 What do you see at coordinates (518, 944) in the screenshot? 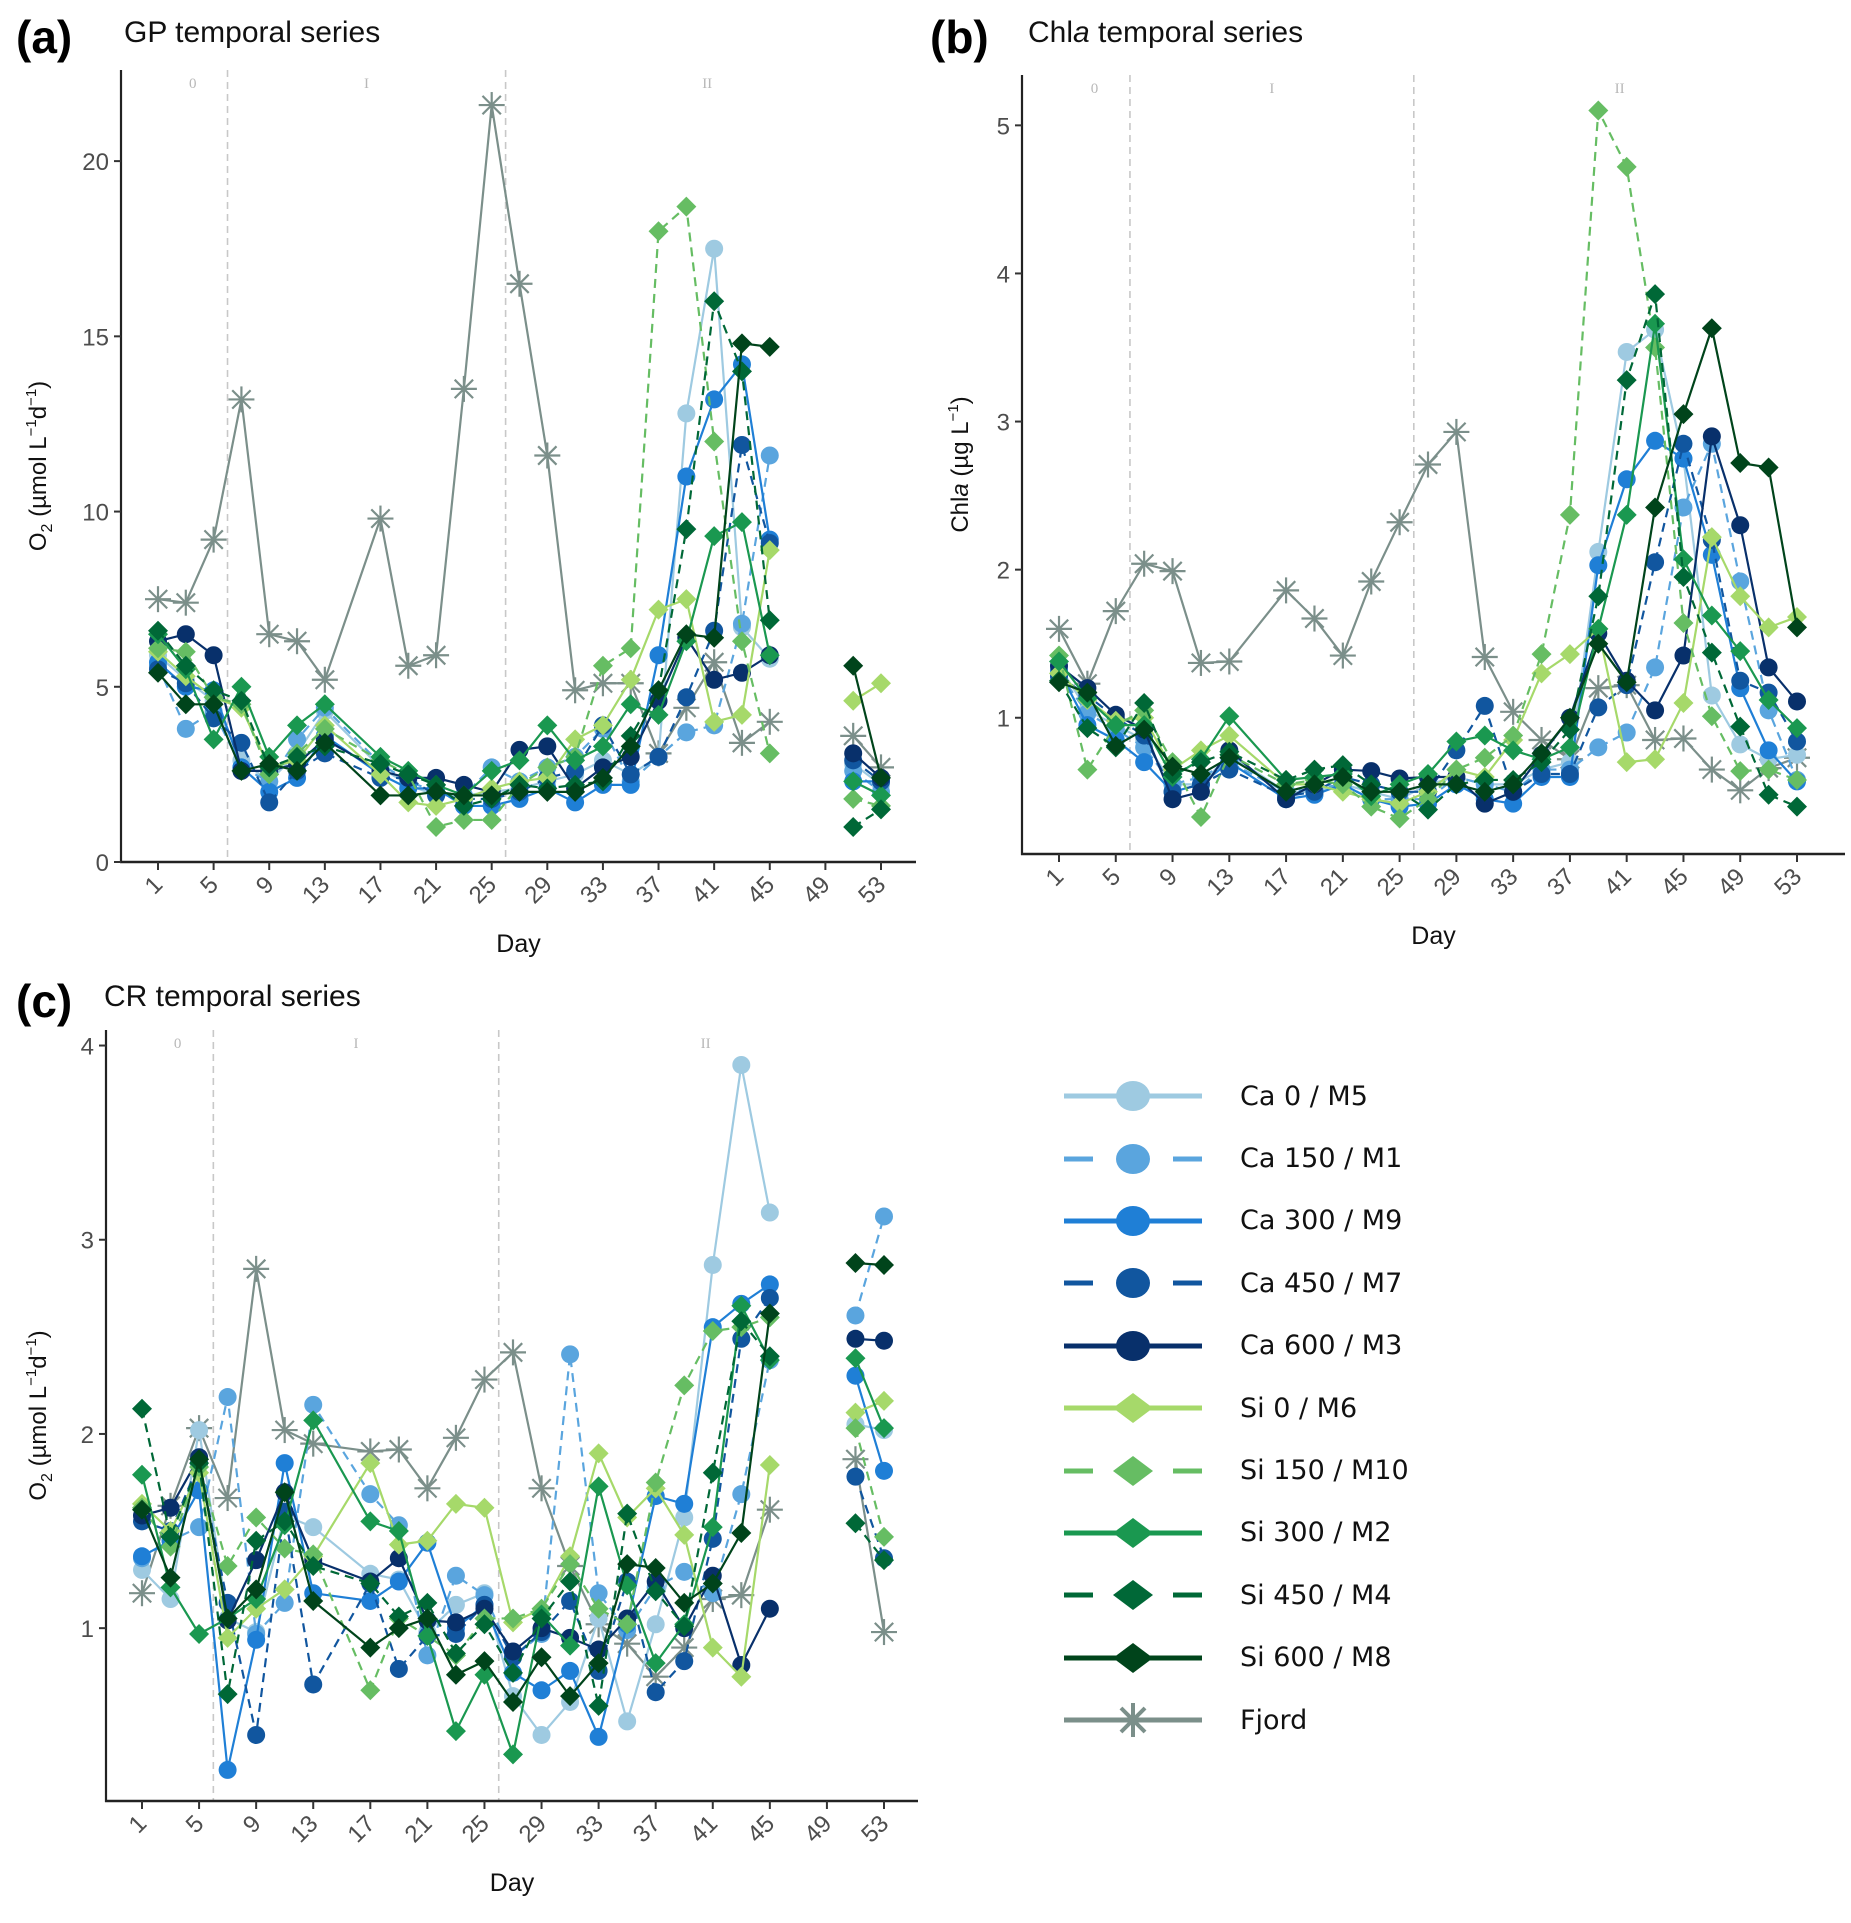
I see `x-axis-label: Day` at bounding box center [518, 944].